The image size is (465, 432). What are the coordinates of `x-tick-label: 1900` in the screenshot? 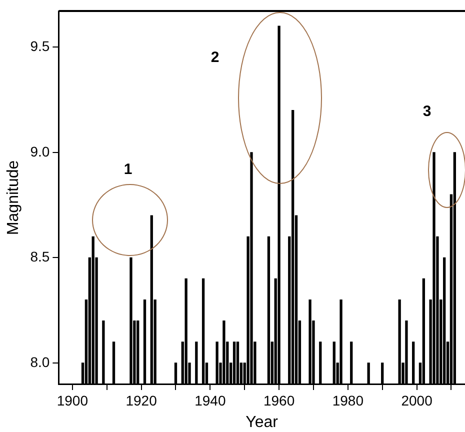 It's located at (72, 400).